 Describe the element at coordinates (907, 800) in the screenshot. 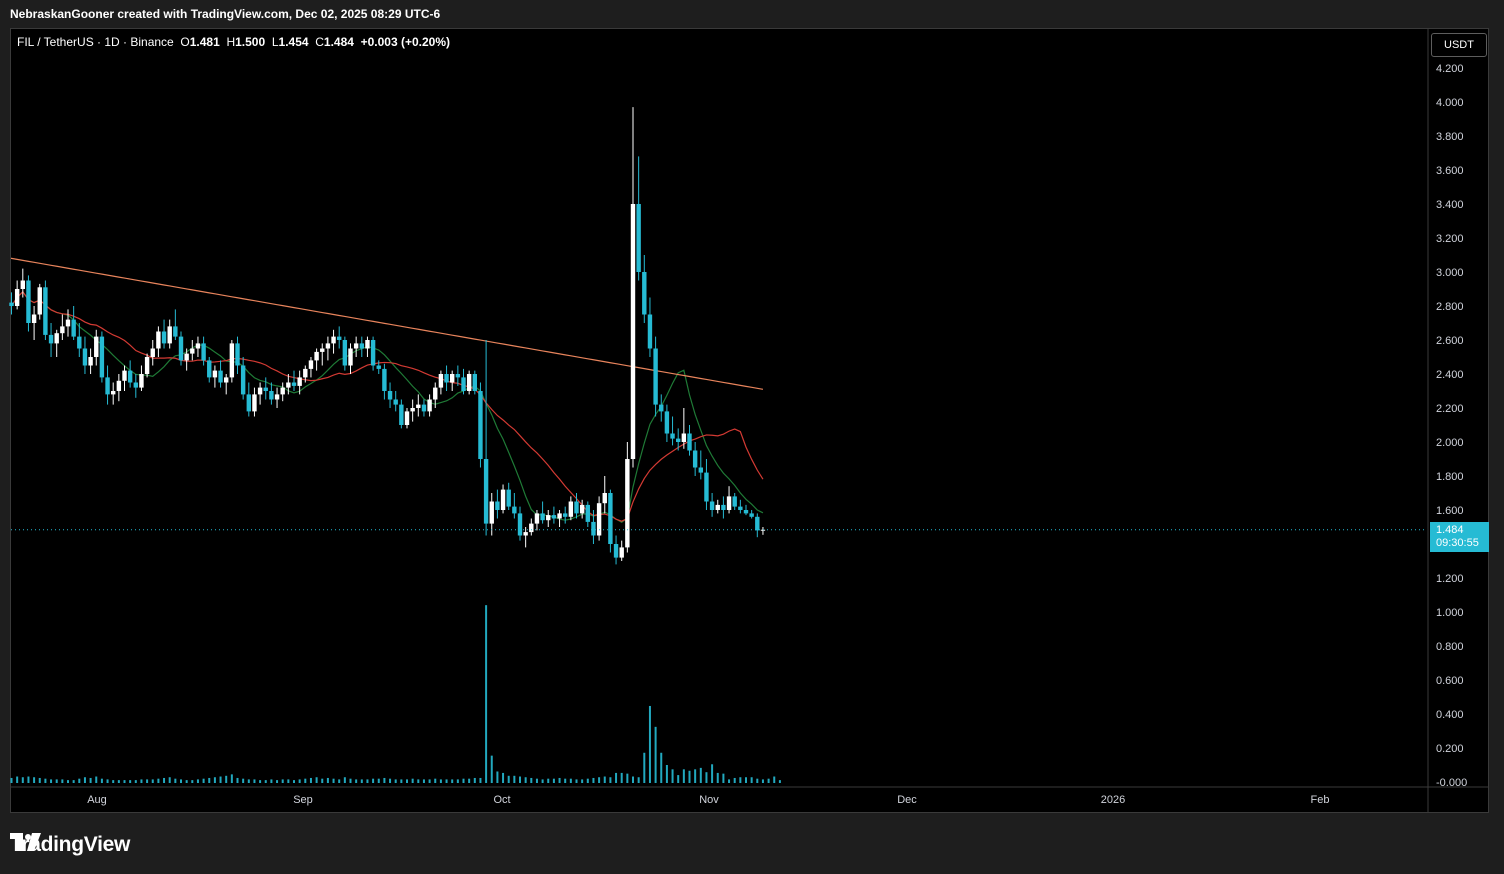

I see `x-tick-label: Dec` at that location.